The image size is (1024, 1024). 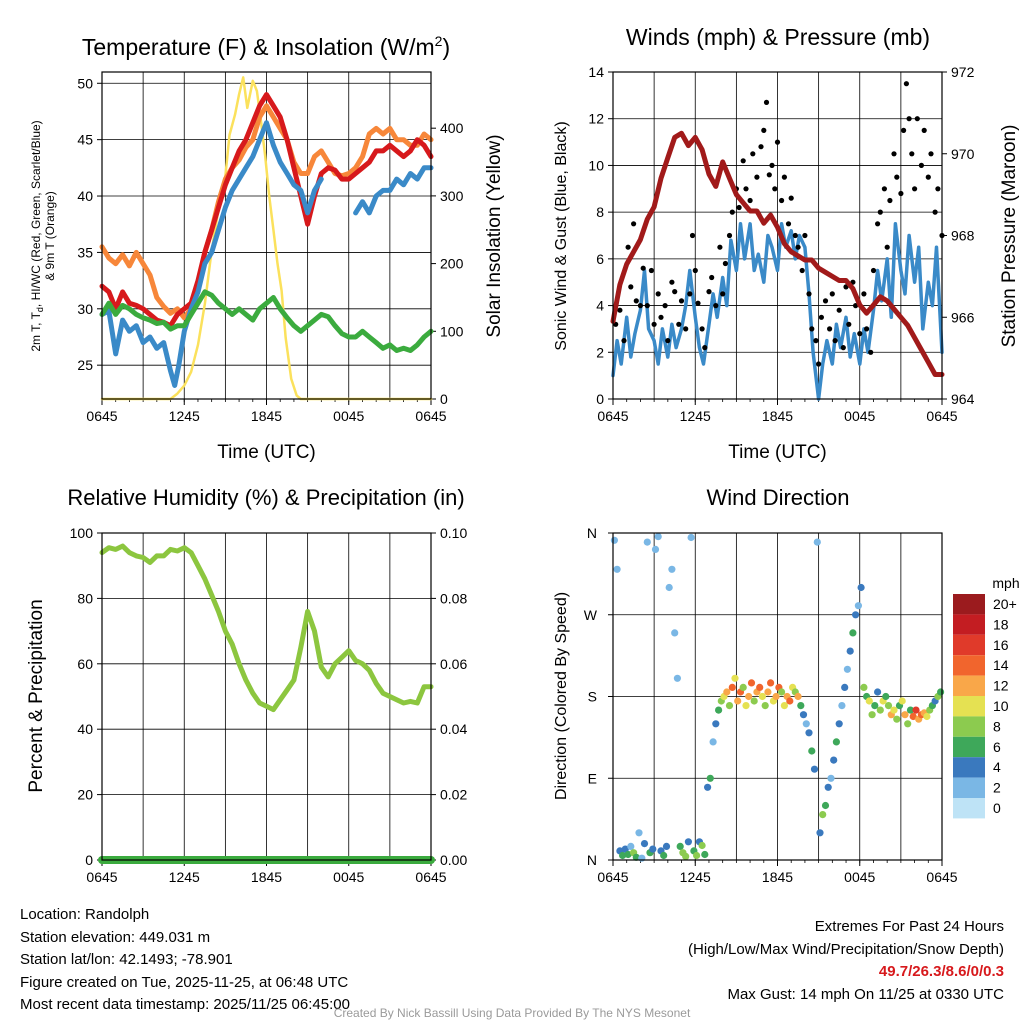 I want to click on dir-legend-label: 14, so click(x=1001, y=665).